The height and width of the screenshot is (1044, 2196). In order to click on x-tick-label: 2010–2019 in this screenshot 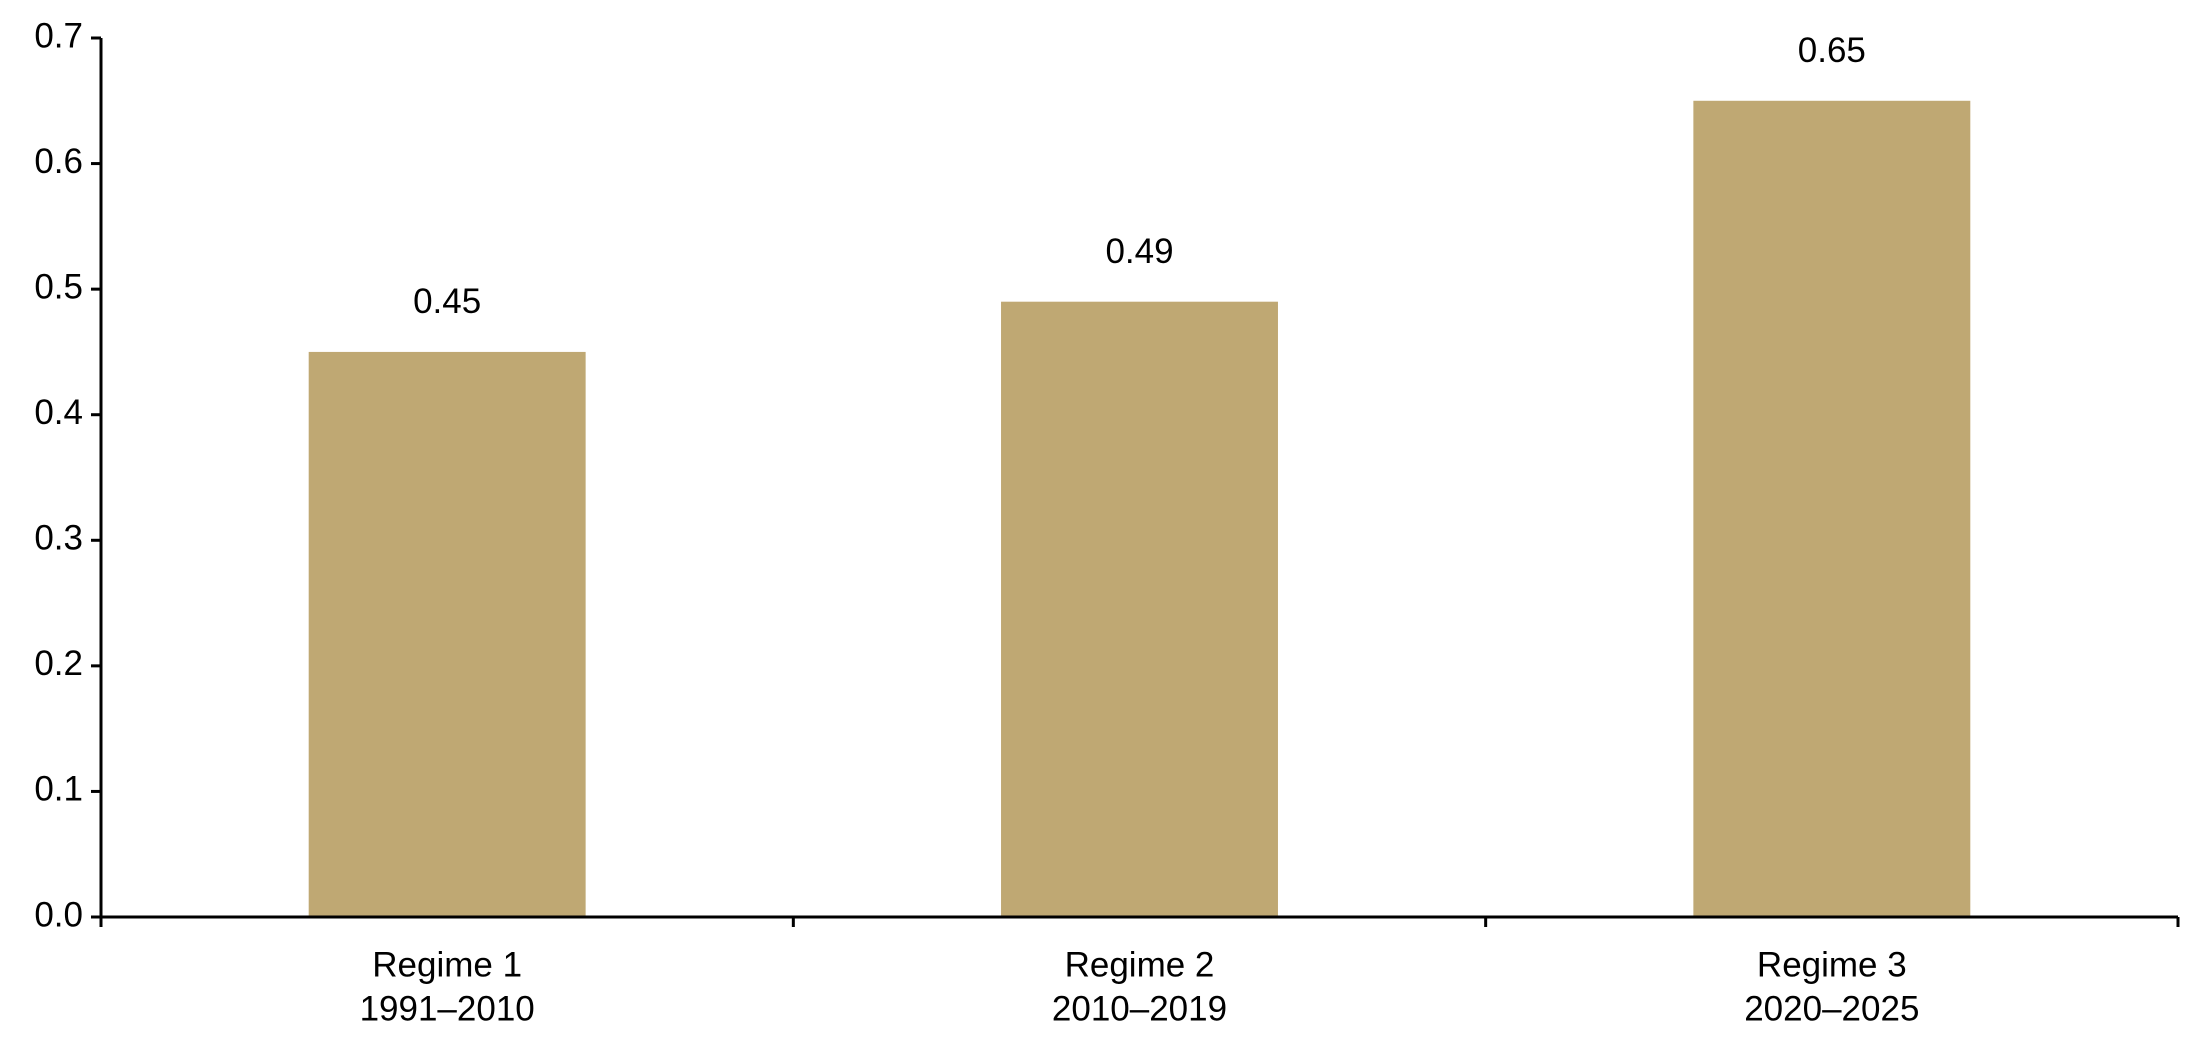, I will do `click(1139, 1008)`.